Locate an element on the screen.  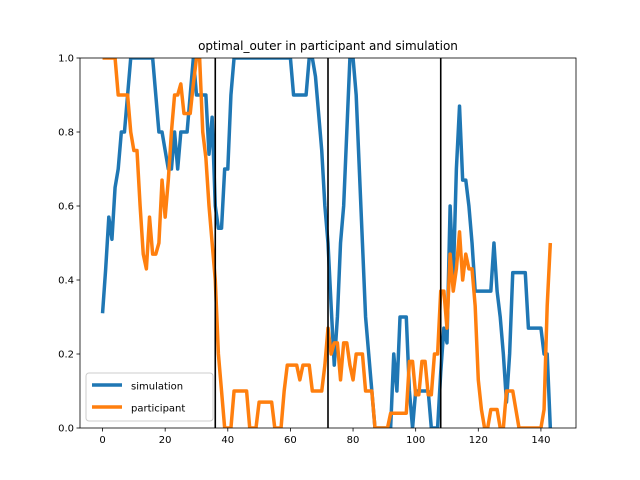
y-axis: 0.0 0.2 0.4 0.6 0.8 1.0 is located at coordinates (69, 244).